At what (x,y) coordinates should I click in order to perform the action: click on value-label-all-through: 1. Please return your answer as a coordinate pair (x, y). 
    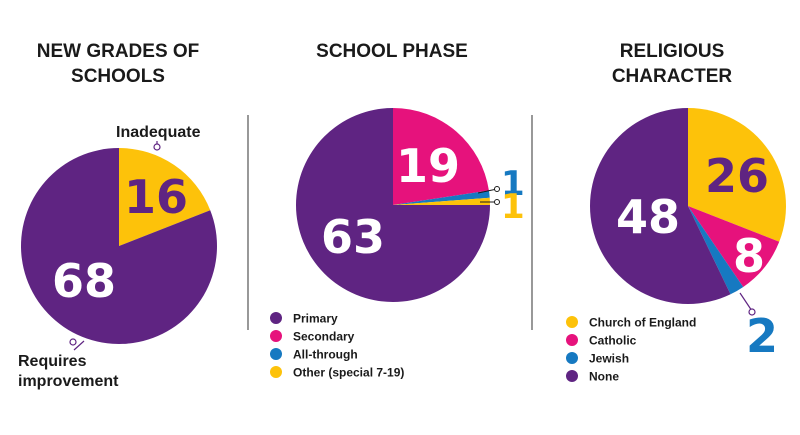
    Looking at the image, I should click on (513, 184).